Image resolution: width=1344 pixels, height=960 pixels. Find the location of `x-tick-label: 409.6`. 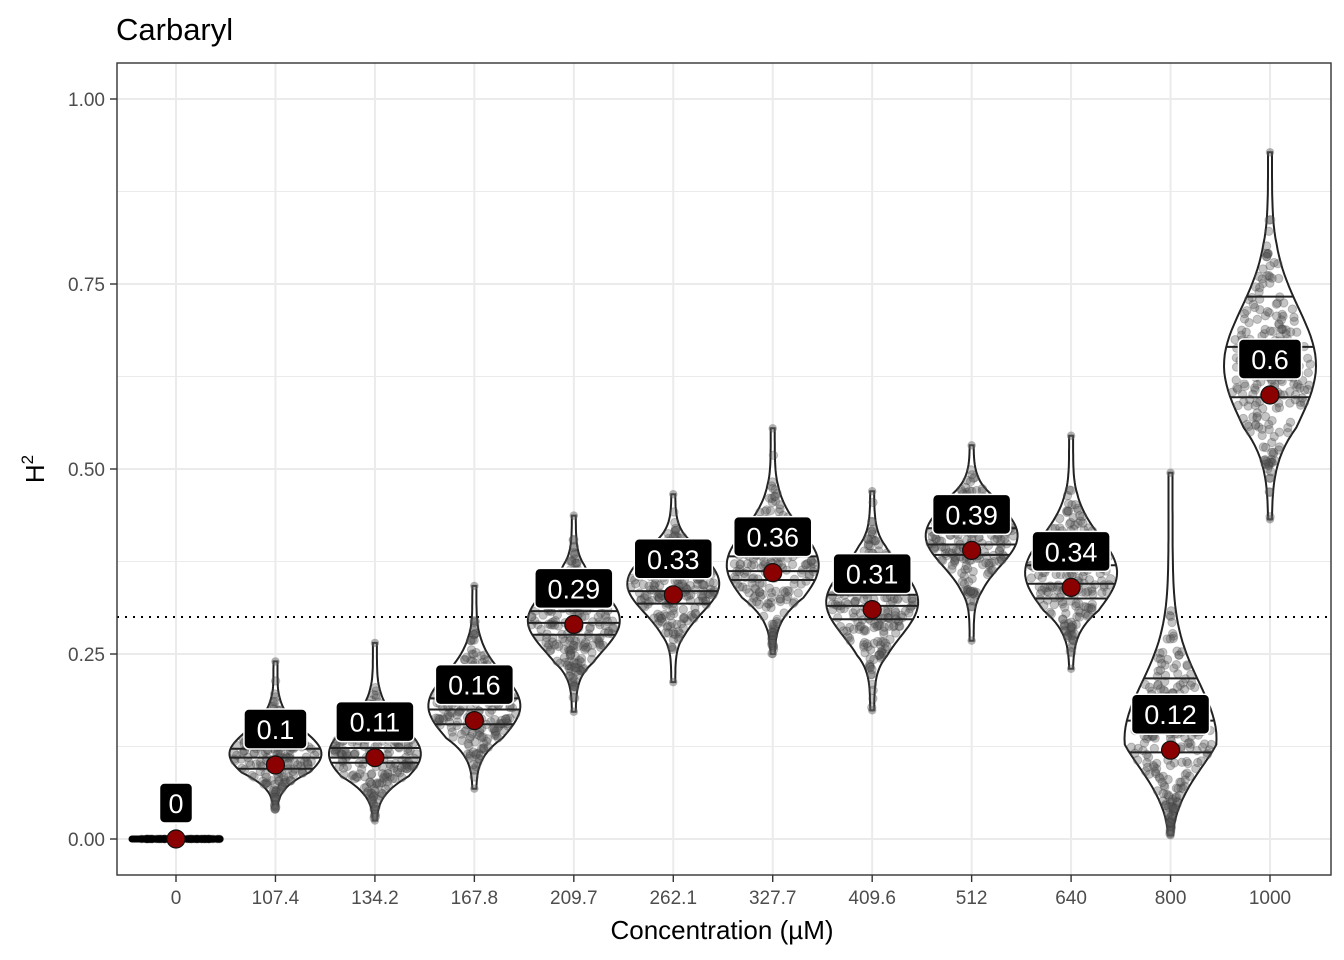

x-tick-label: 409.6 is located at coordinates (872, 898).